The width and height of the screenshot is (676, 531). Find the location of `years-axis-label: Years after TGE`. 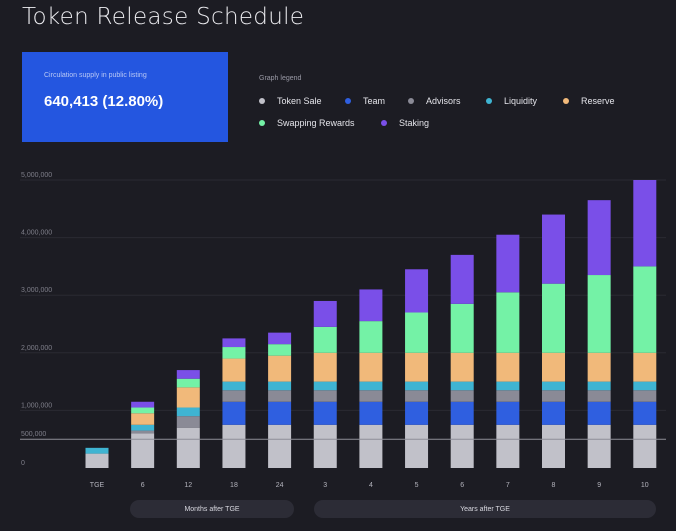

years-axis-label: Years after TGE is located at coordinates (485, 509).